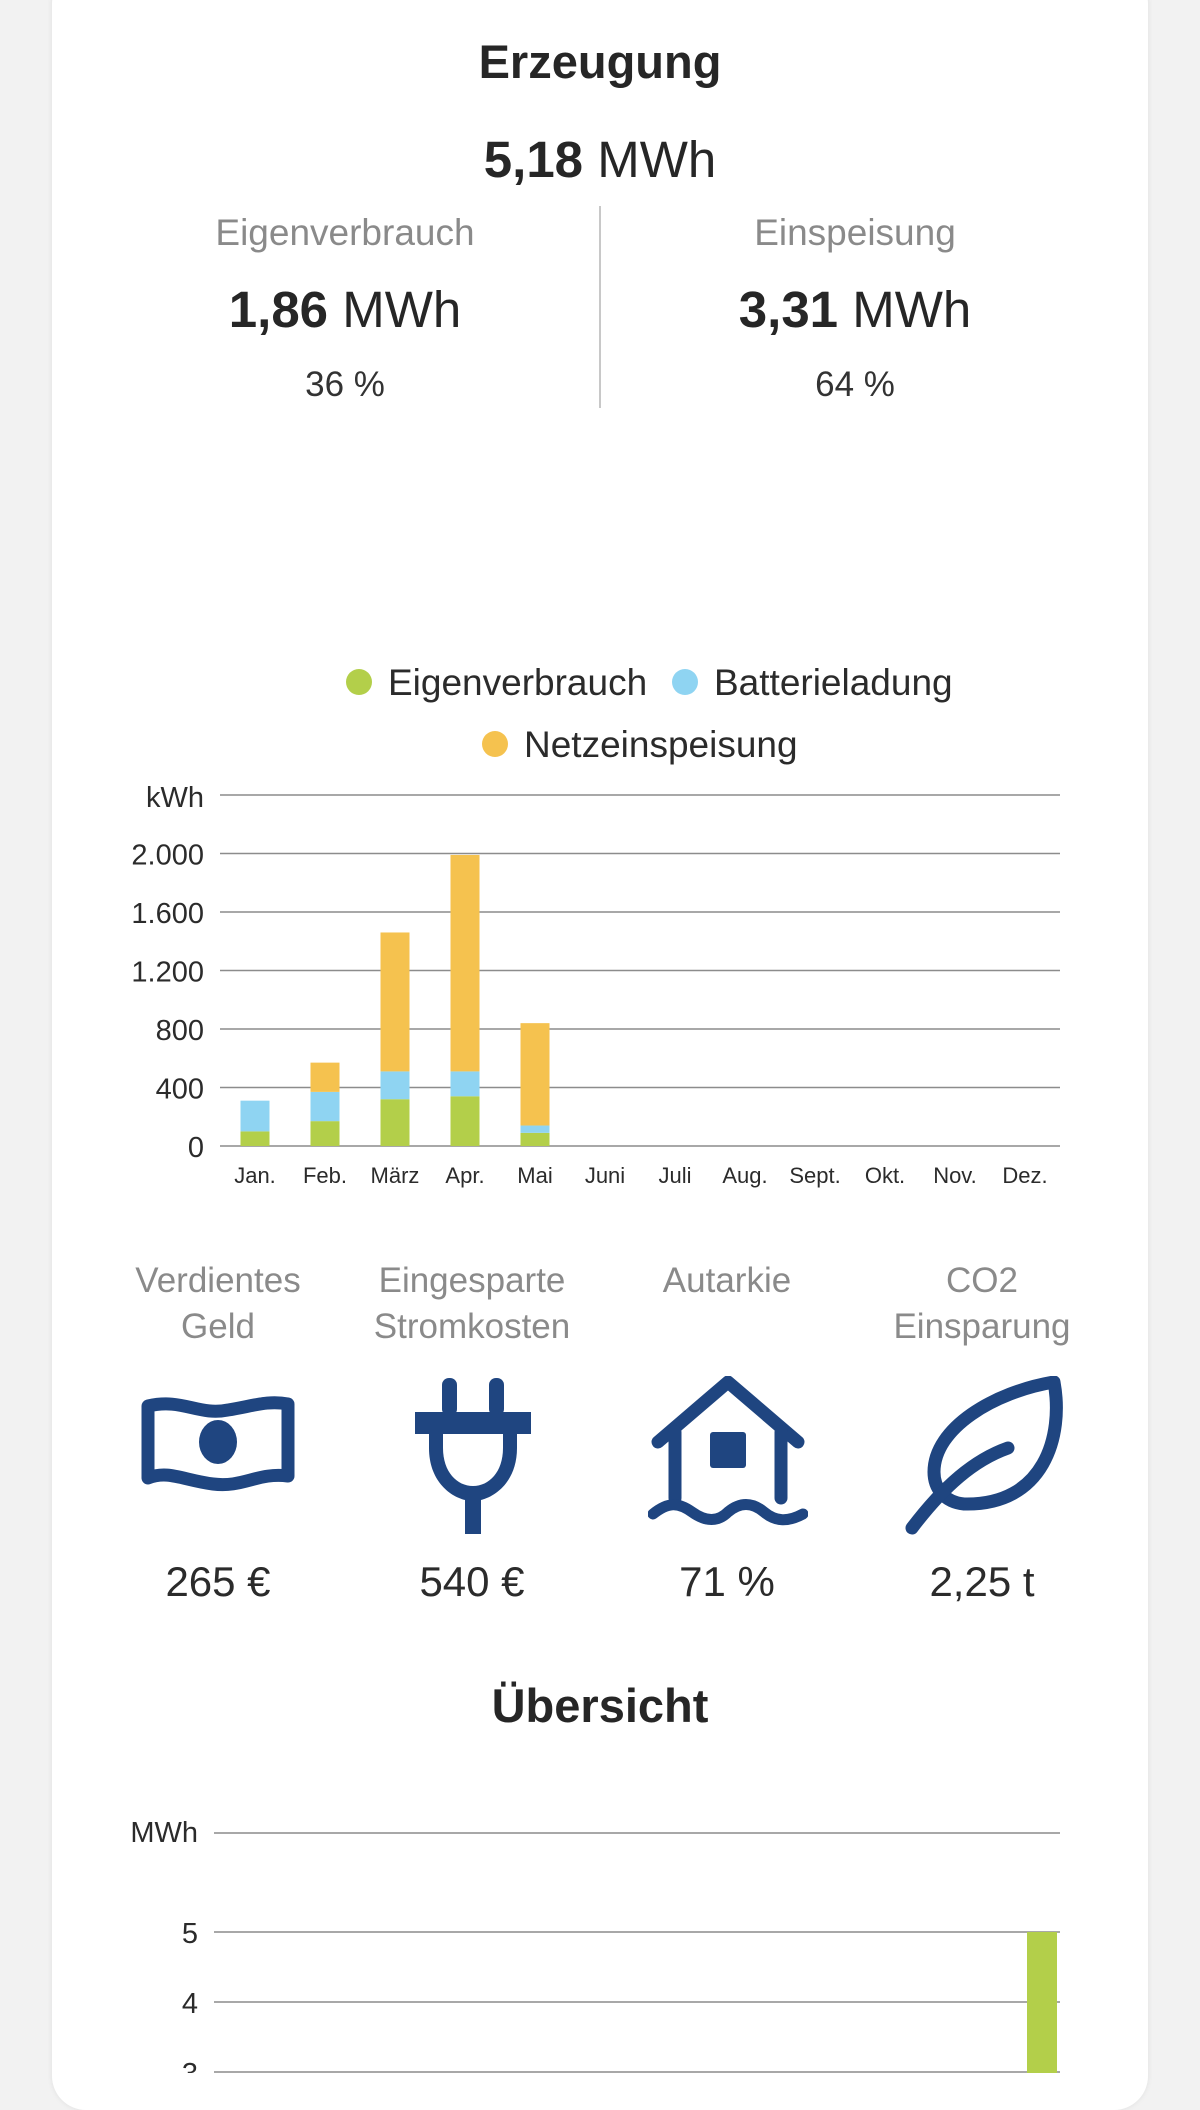 The image size is (1200, 2110). I want to click on overview-unit-label: MWh, so click(164, 1833).